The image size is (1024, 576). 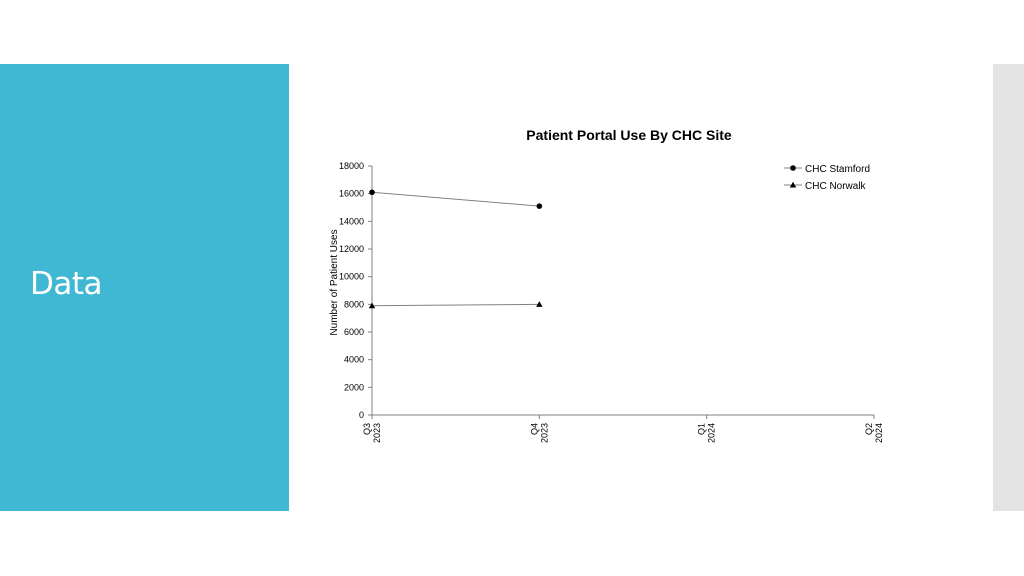 I want to click on y-tick-label: 4000, so click(x=354, y=360).